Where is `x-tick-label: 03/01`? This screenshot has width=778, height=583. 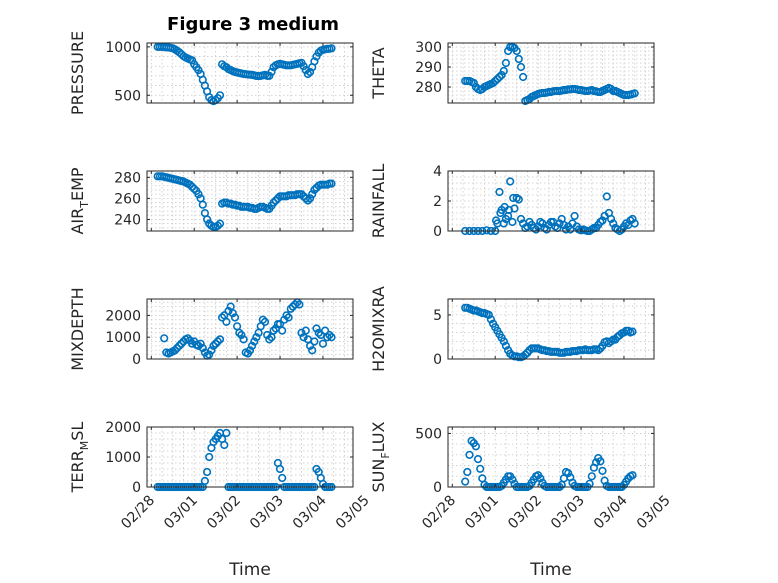
x-tick-label: 03/01 is located at coordinates (482, 513).